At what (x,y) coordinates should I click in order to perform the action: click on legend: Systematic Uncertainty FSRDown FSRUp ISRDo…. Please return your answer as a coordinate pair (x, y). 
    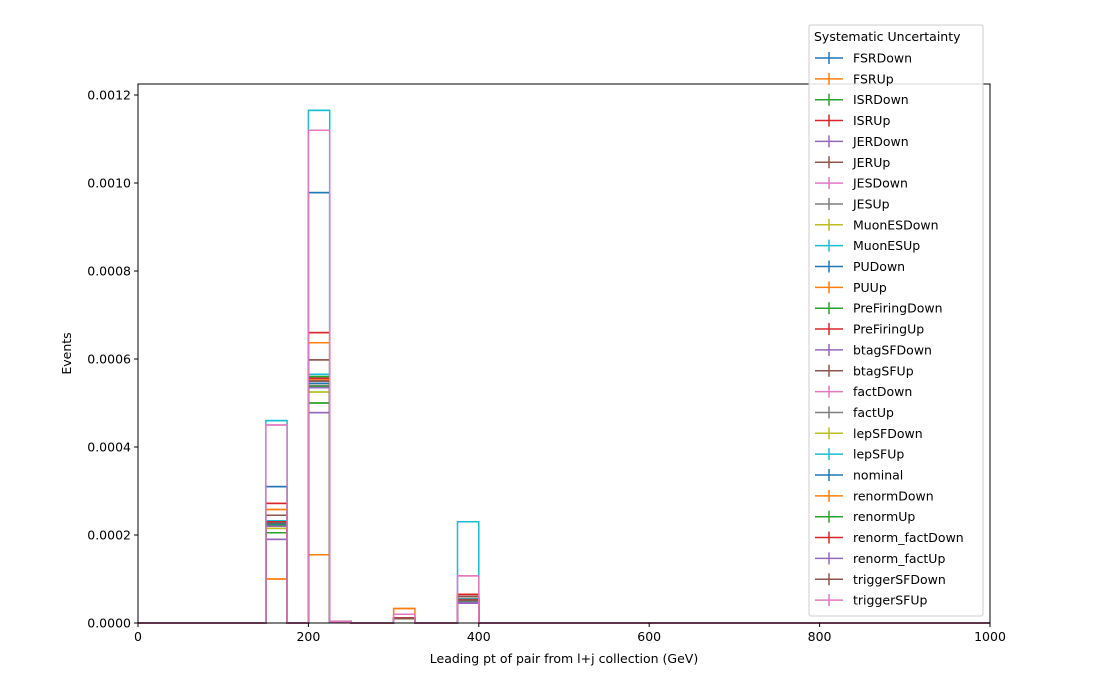
    Looking at the image, I should click on (896, 320).